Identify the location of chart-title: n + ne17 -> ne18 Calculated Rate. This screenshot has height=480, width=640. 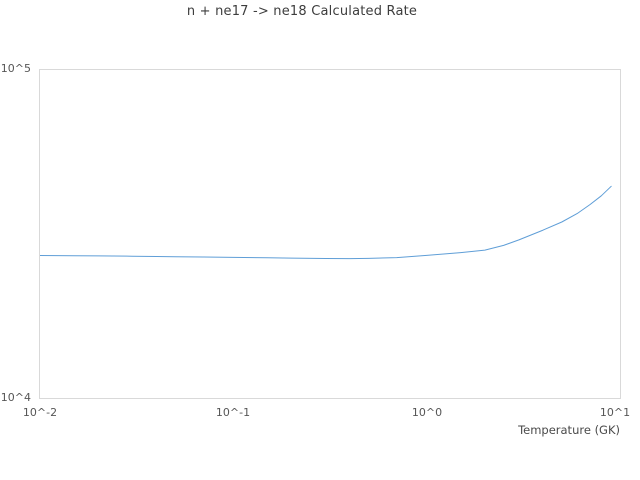
(302, 11).